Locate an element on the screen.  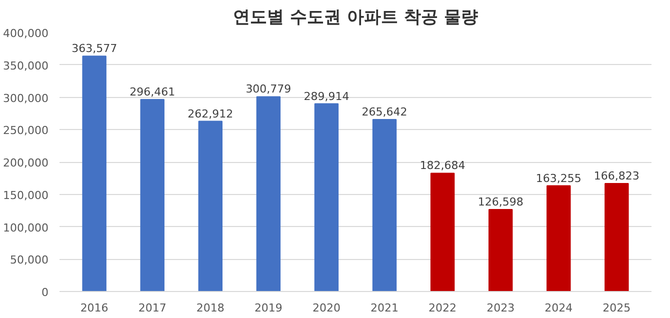
data-label: 163,255 is located at coordinates (559, 178).